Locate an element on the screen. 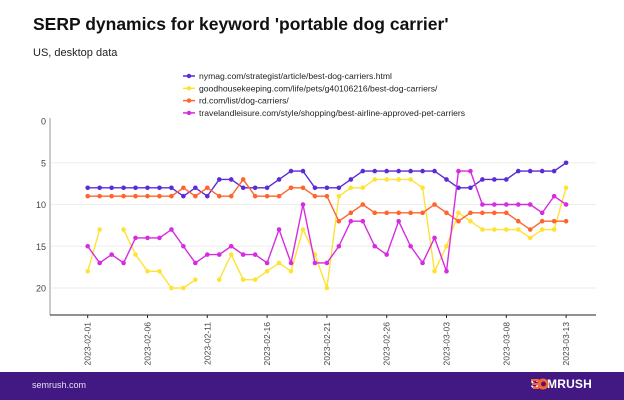 This screenshot has width=624, height=400. y-tick-label: 20 is located at coordinates (41, 289).